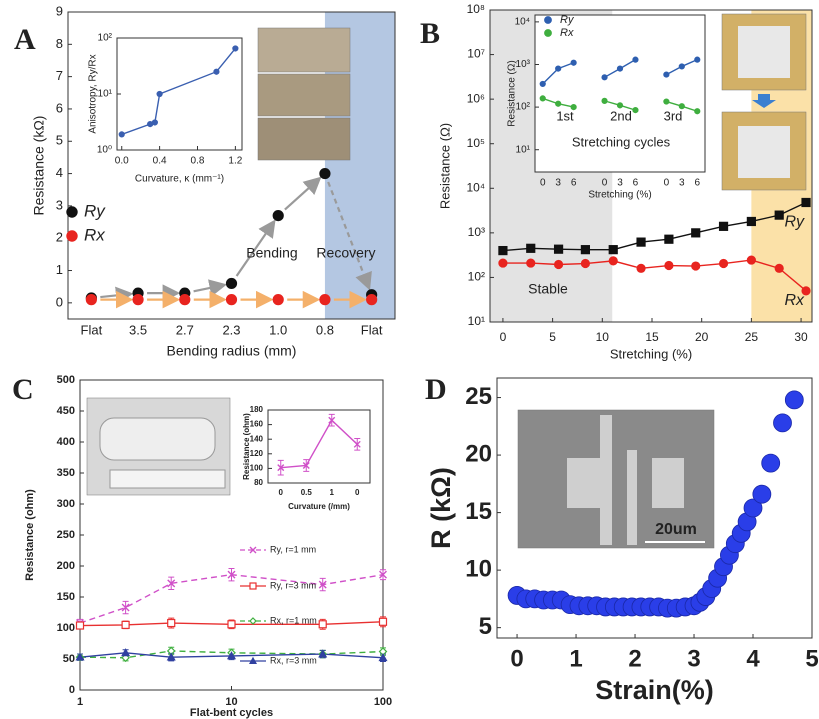  Describe the element at coordinates (307, 492) in the screenshot. I see `x-tick-label: 0.5` at that location.